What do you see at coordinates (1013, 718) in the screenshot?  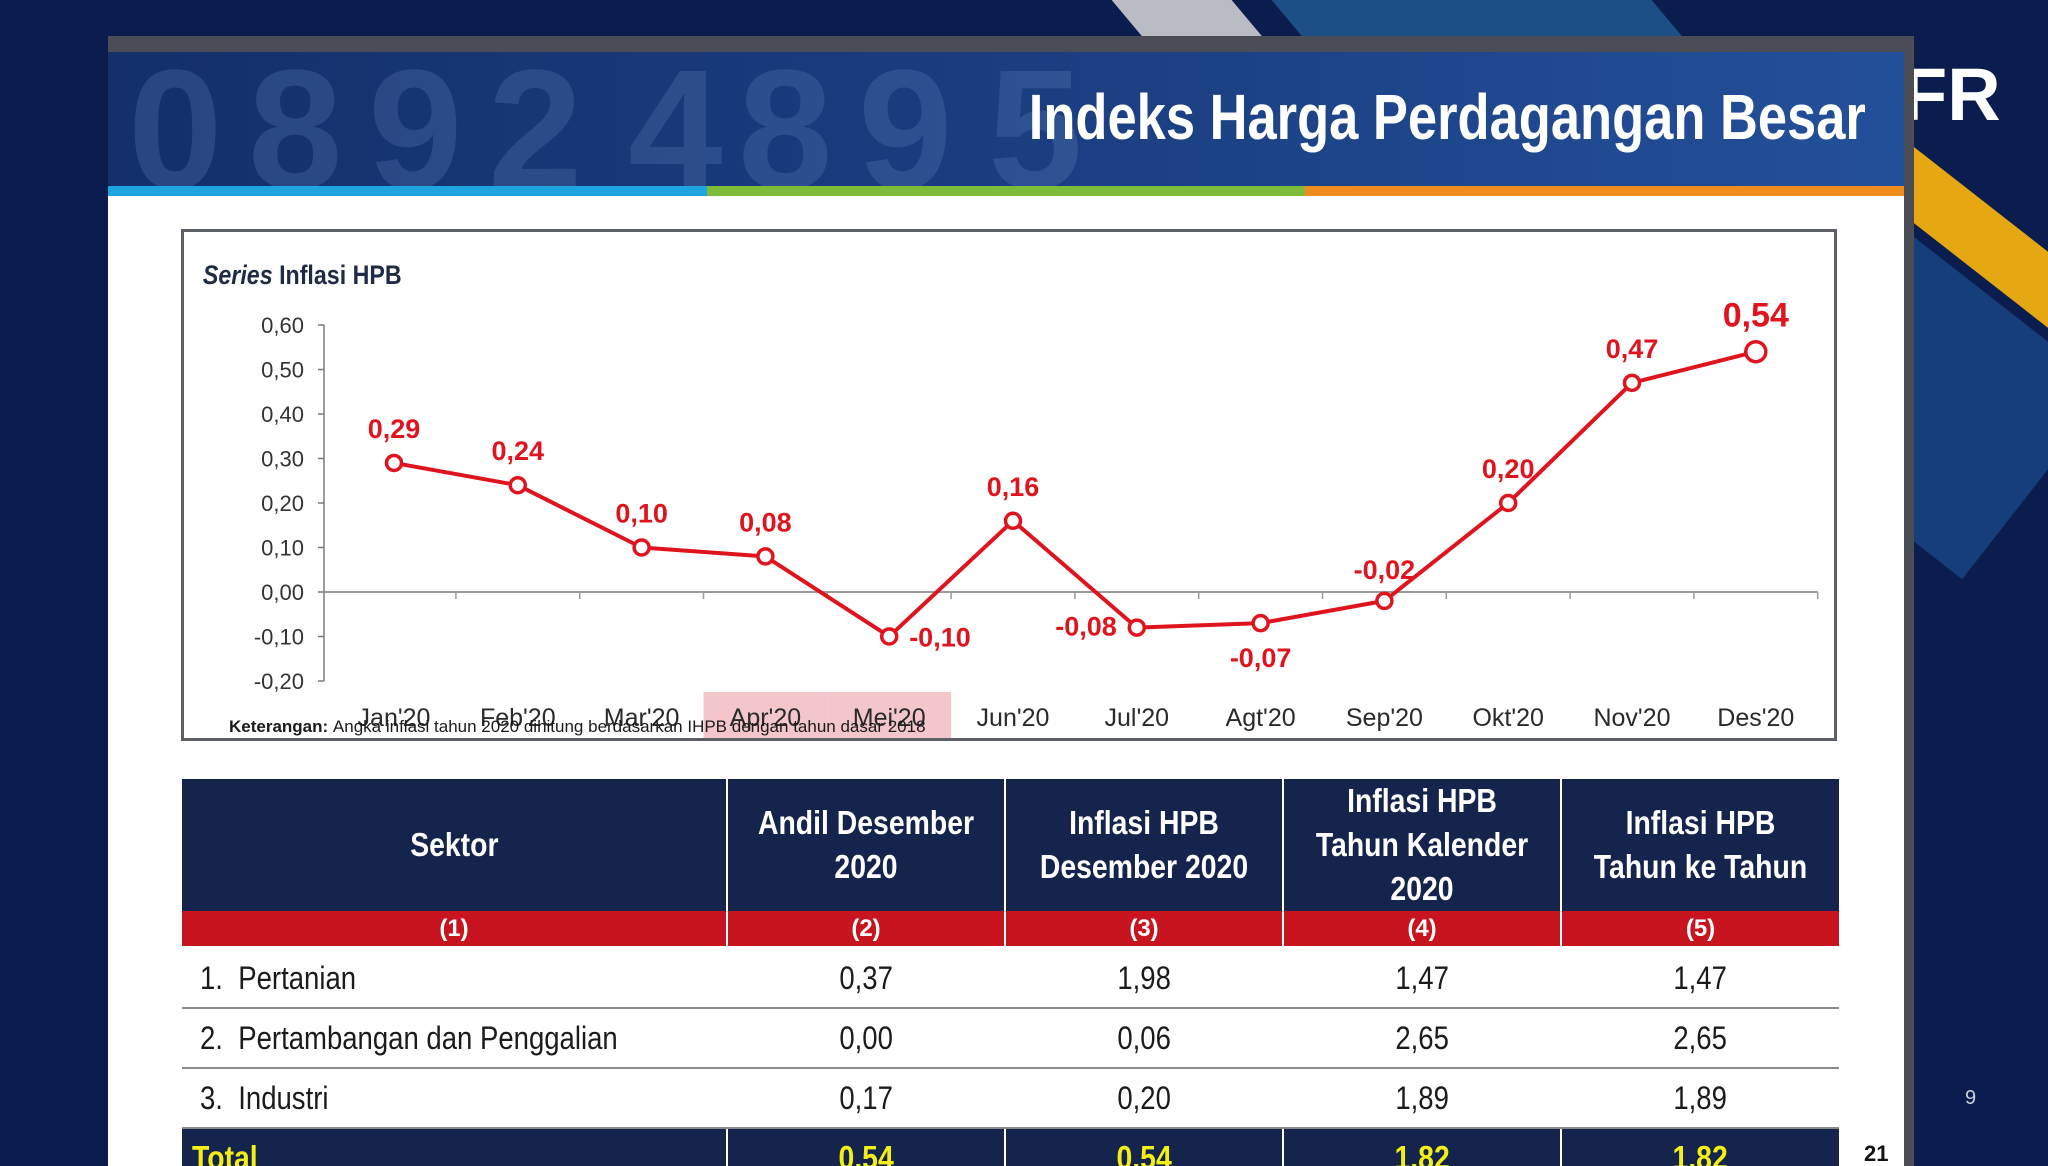 I see `x-tick-label: Jun'20` at bounding box center [1013, 718].